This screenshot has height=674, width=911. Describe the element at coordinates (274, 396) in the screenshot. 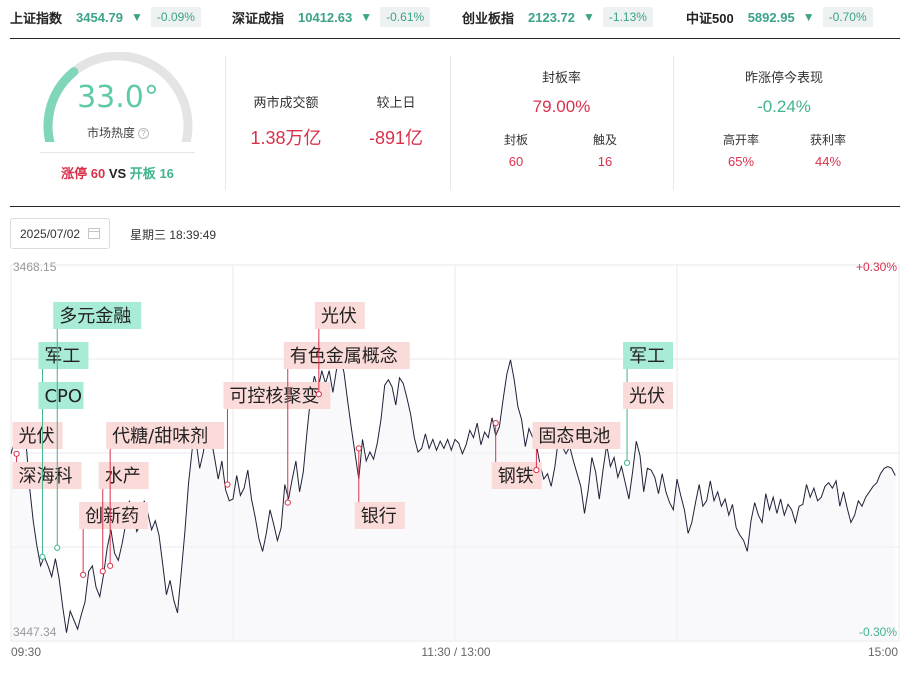

I see `annotation-label: 可控核聚变` at that location.